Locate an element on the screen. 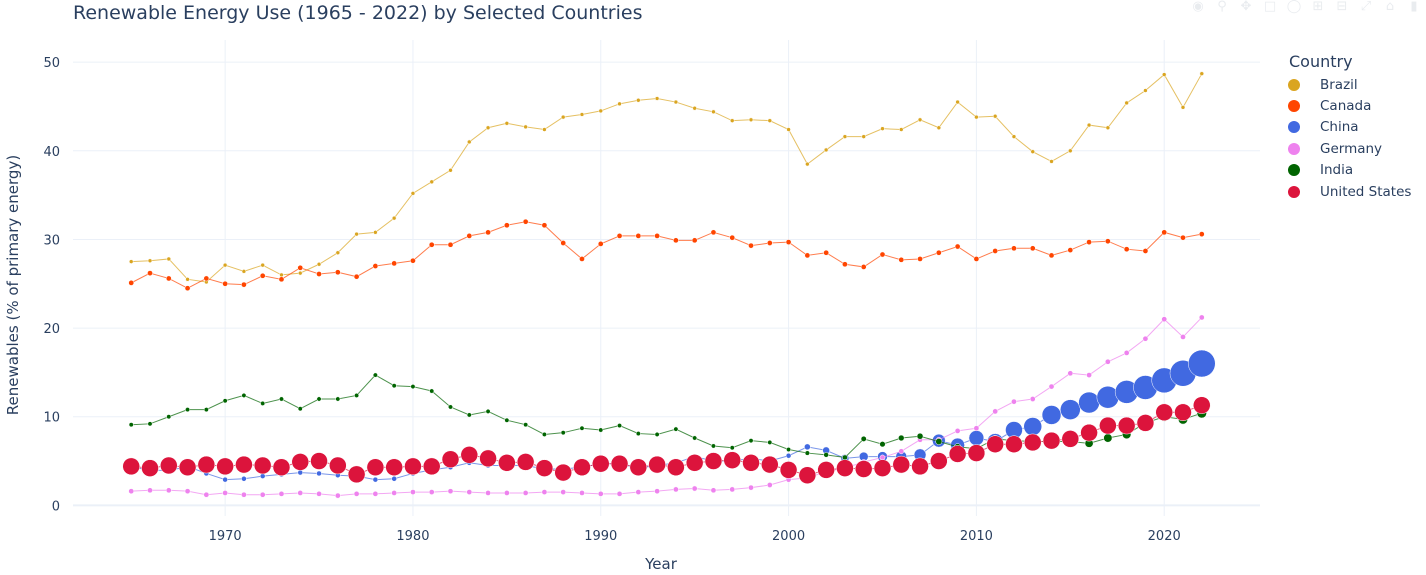  legend-marker-icon is located at coordinates (1294, 148).